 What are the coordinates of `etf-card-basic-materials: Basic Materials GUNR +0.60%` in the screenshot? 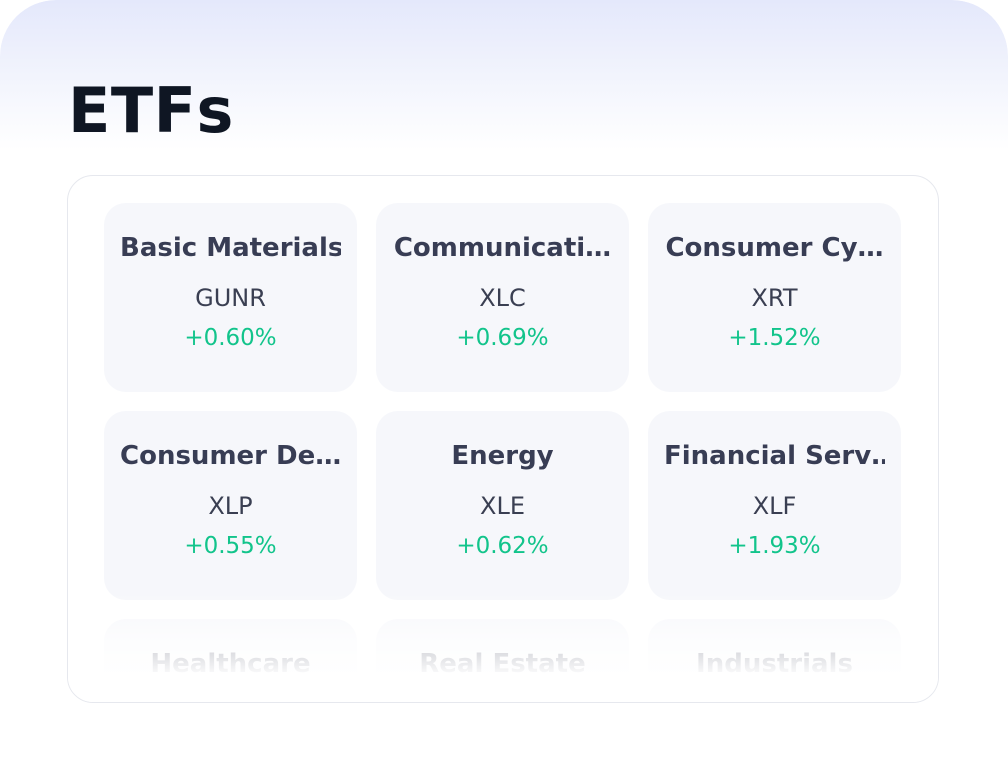 It's located at (230, 297).